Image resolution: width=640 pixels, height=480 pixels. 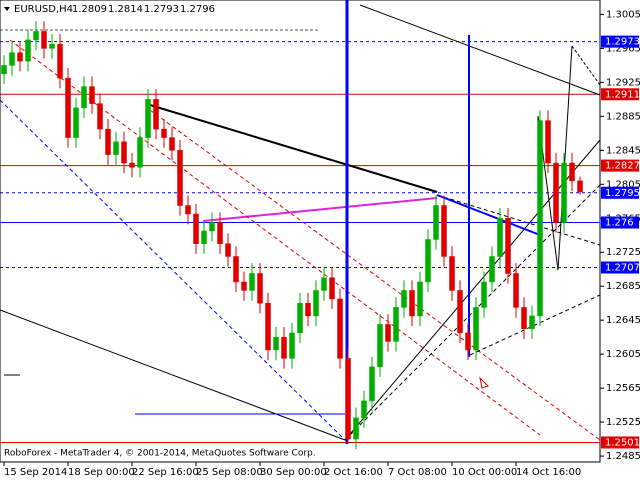 I want to click on y-tick-label: 1.2845, so click(x=623, y=150).